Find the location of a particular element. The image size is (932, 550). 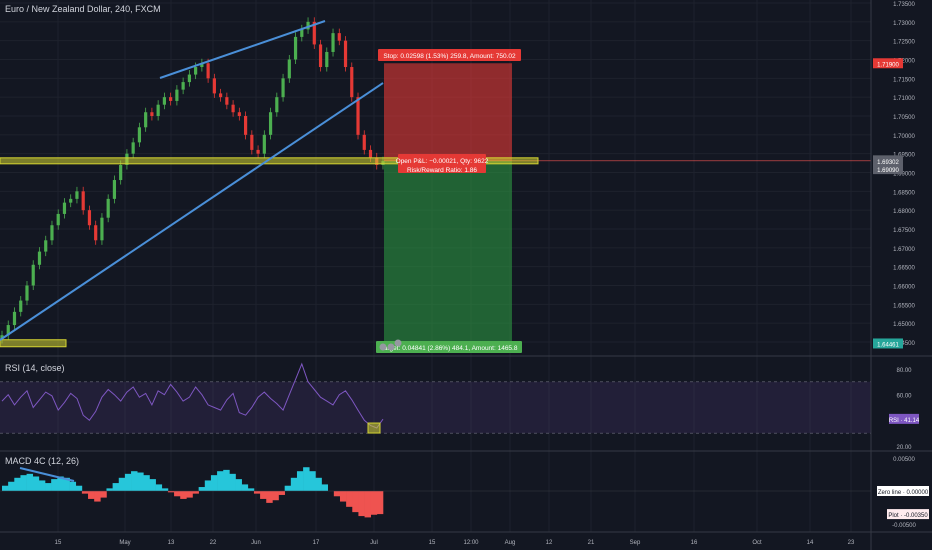

stop-label-box is located at coordinates (449, 55).